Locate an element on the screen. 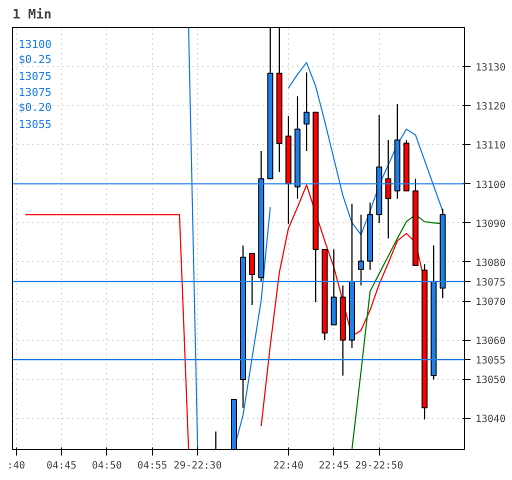 The width and height of the screenshot is (512, 480). ref-line-label: 13055 is located at coordinates (491, 361).